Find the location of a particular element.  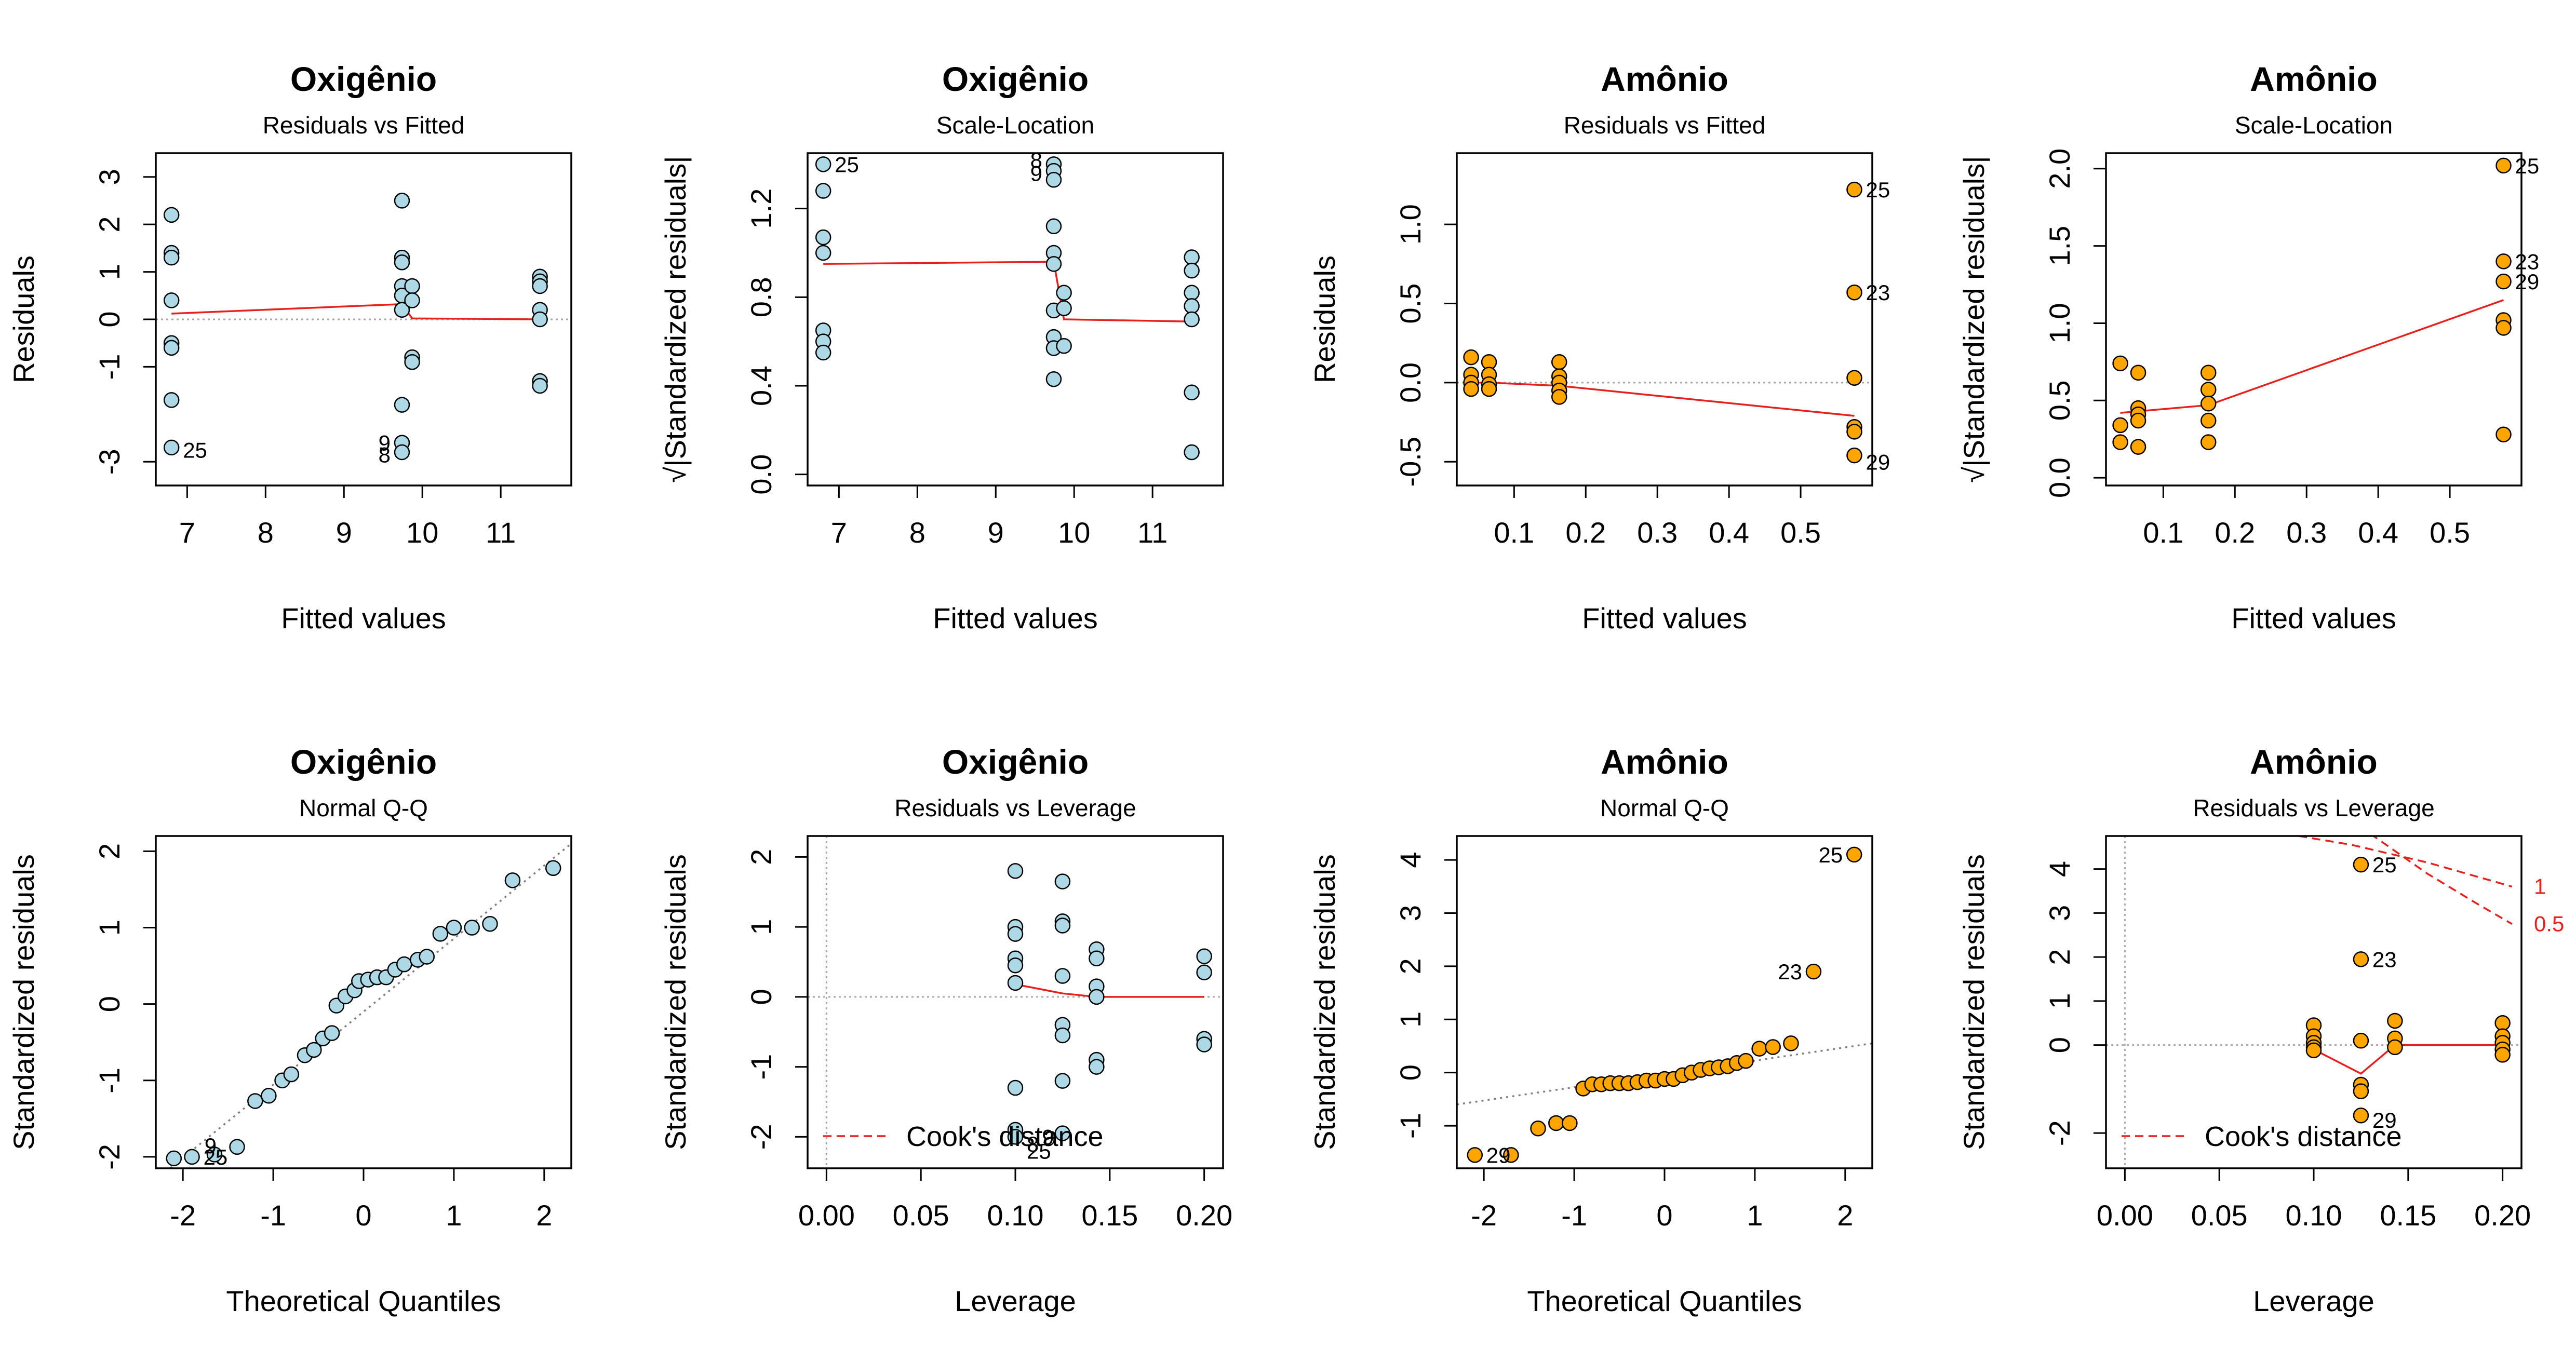

y-tick-label: 3 is located at coordinates (110, 177).